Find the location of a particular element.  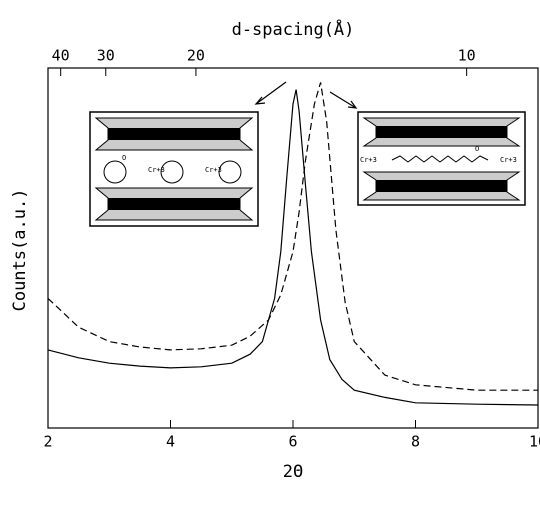

arrows is located at coordinates (306, 95).